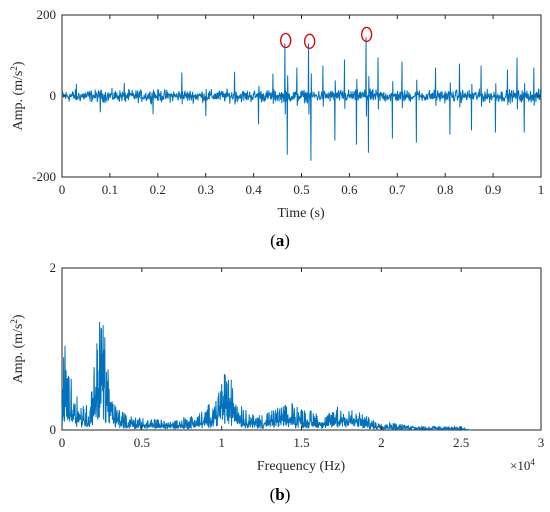  Describe the element at coordinates (206, 189) in the screenshot. I see `chart-a-x-tick-label: 0.3` at that location.